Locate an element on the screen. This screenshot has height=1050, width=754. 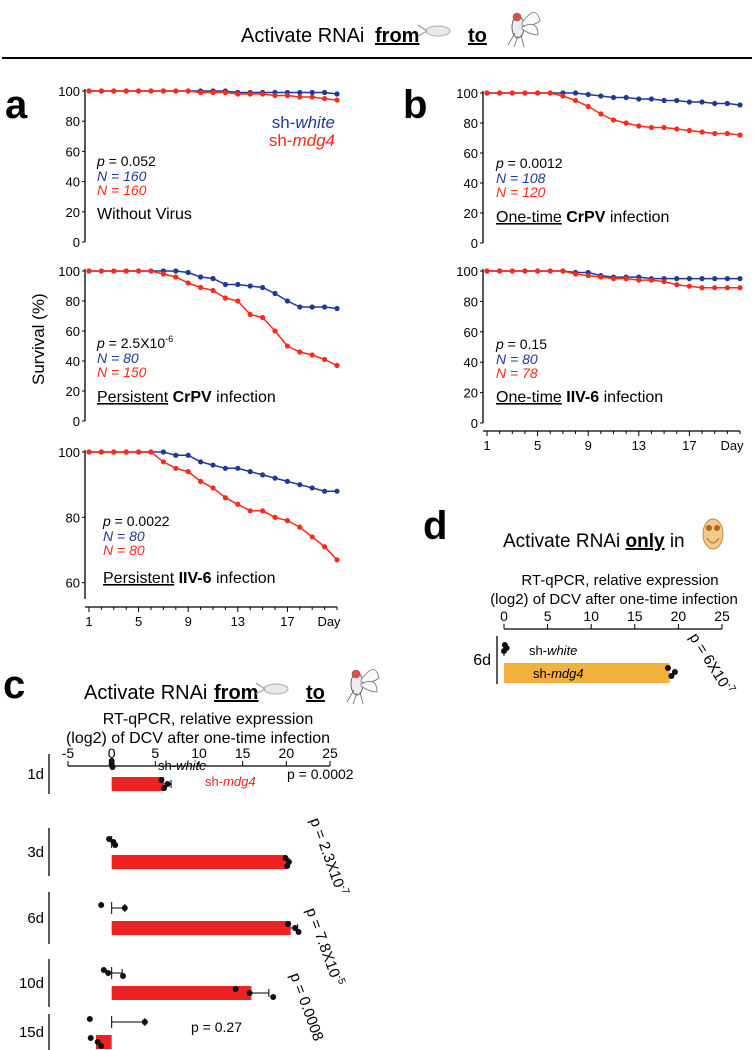
mdg4-bar is located at coordinates (201, 928).